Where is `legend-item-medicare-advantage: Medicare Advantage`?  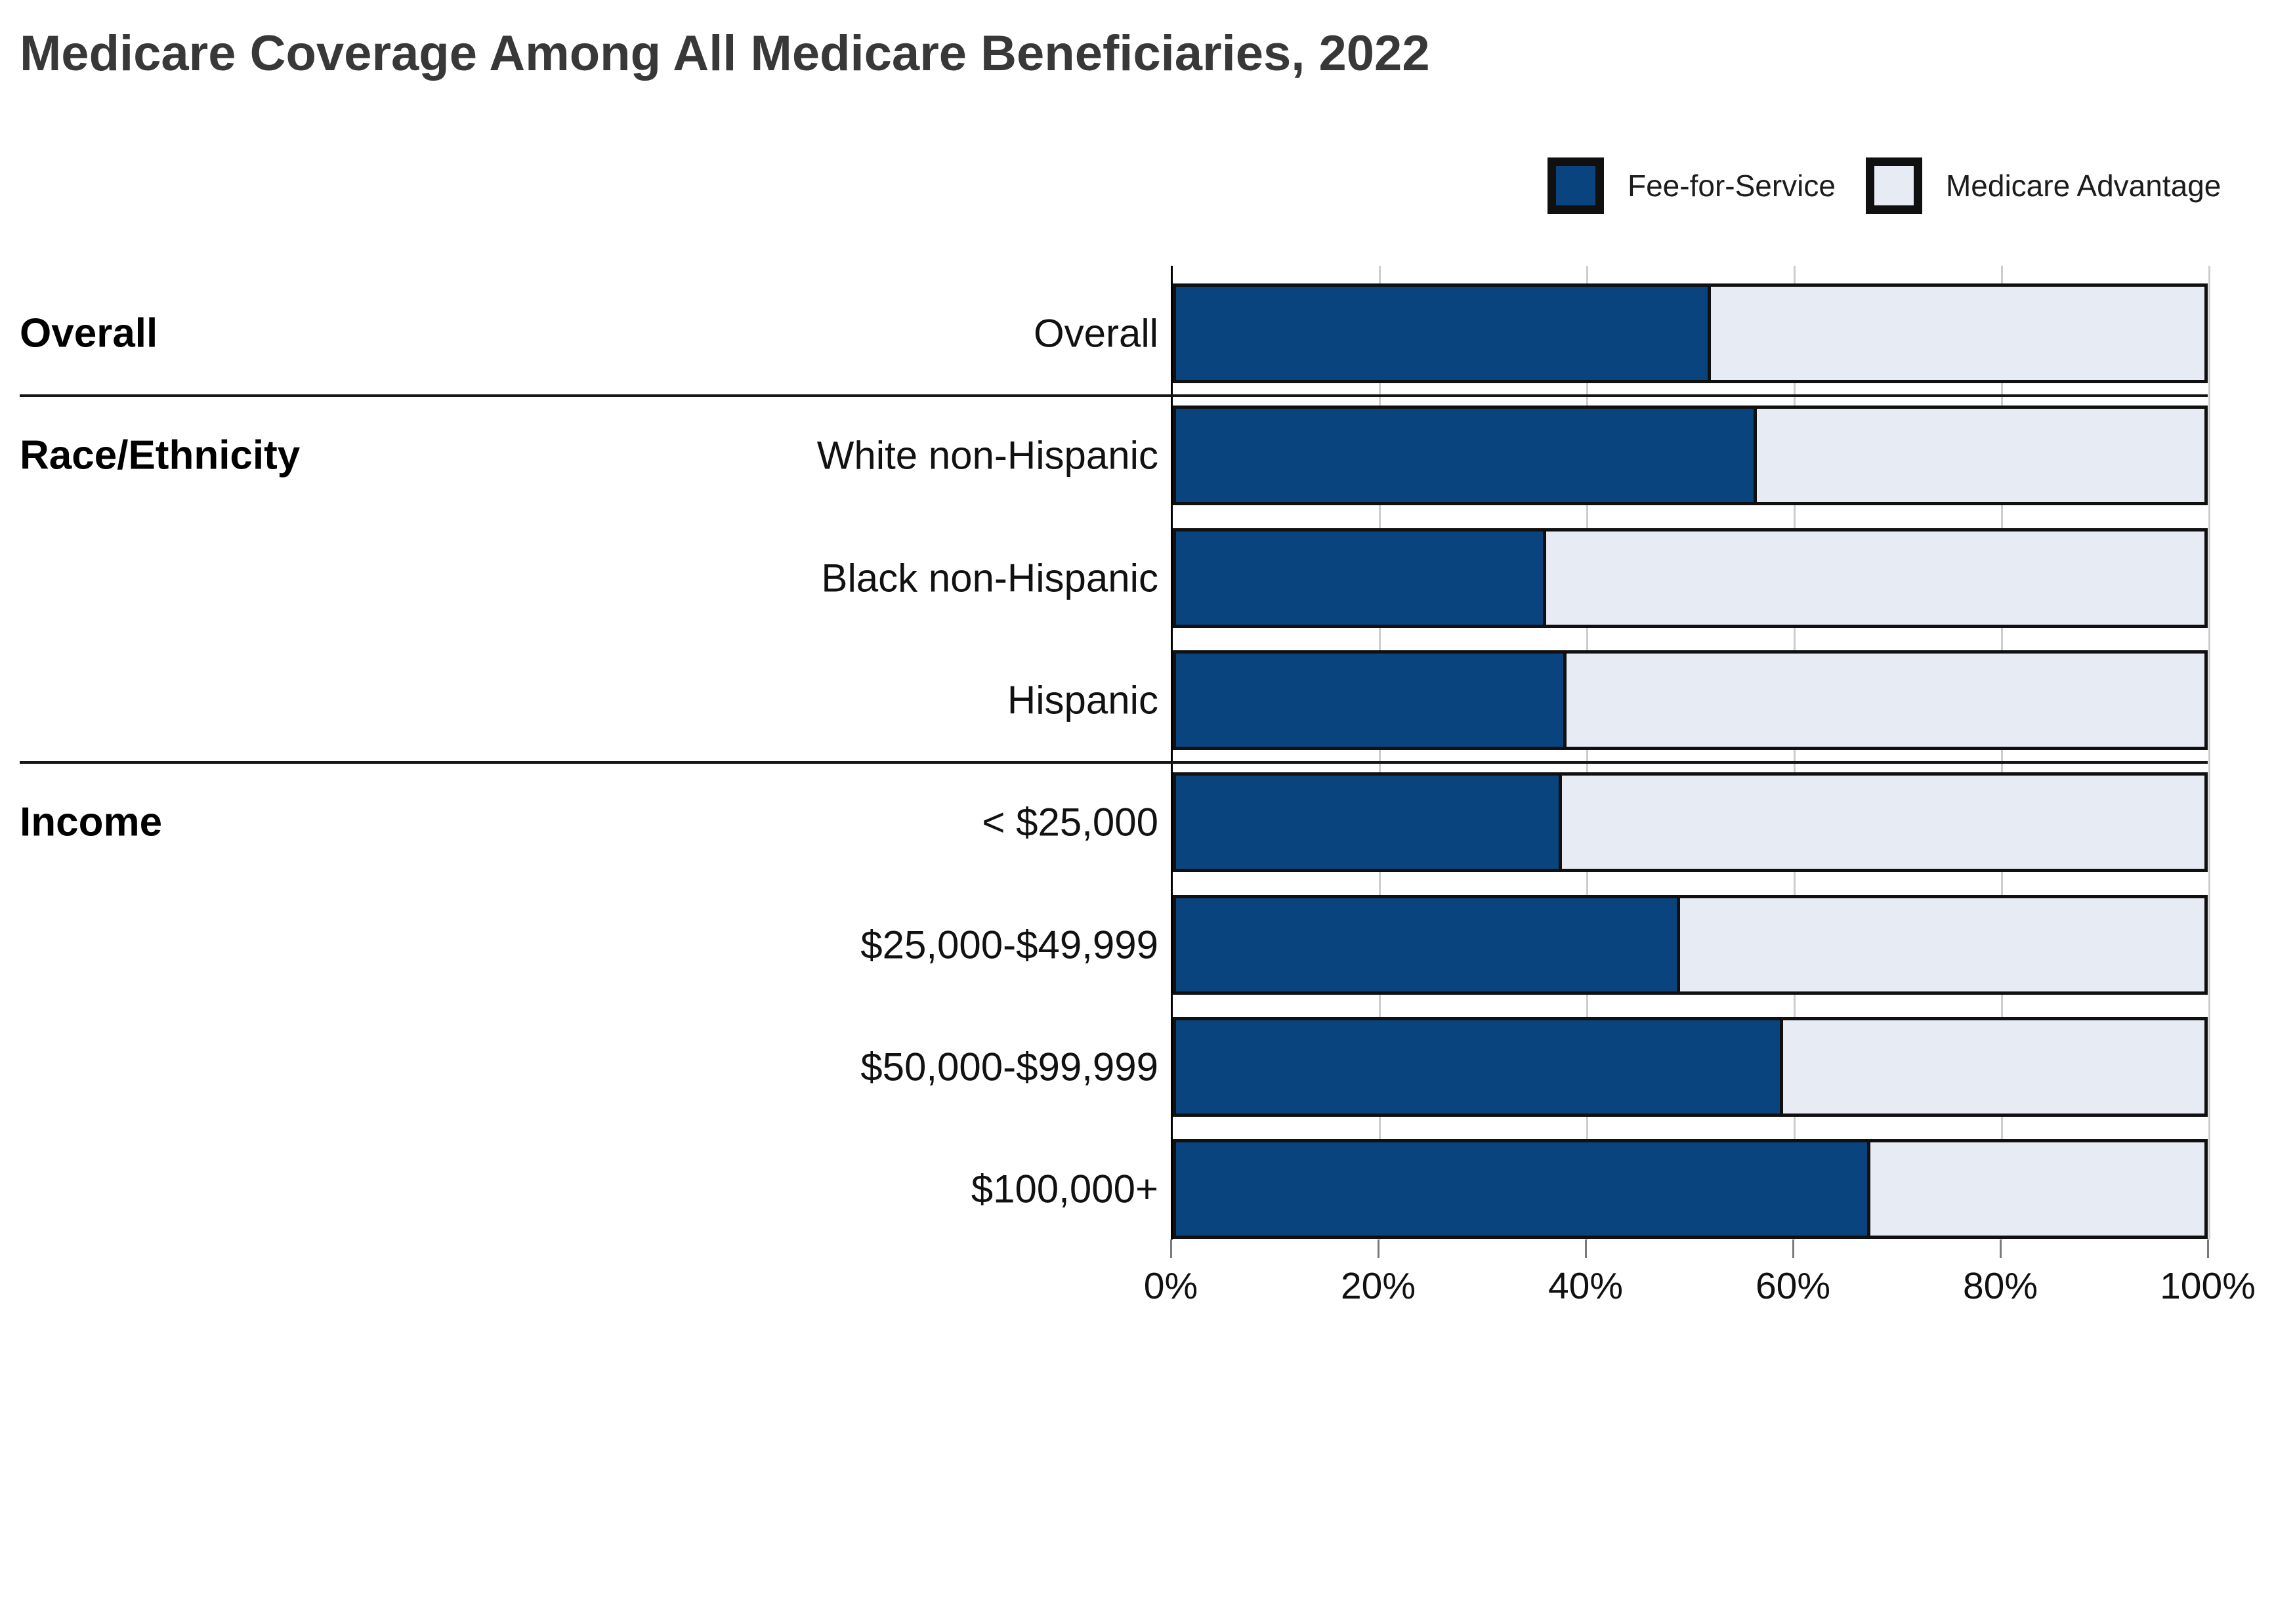 legend-item-medicare-advantage: Medicare Advantage is located at coordinates (2043, 185).